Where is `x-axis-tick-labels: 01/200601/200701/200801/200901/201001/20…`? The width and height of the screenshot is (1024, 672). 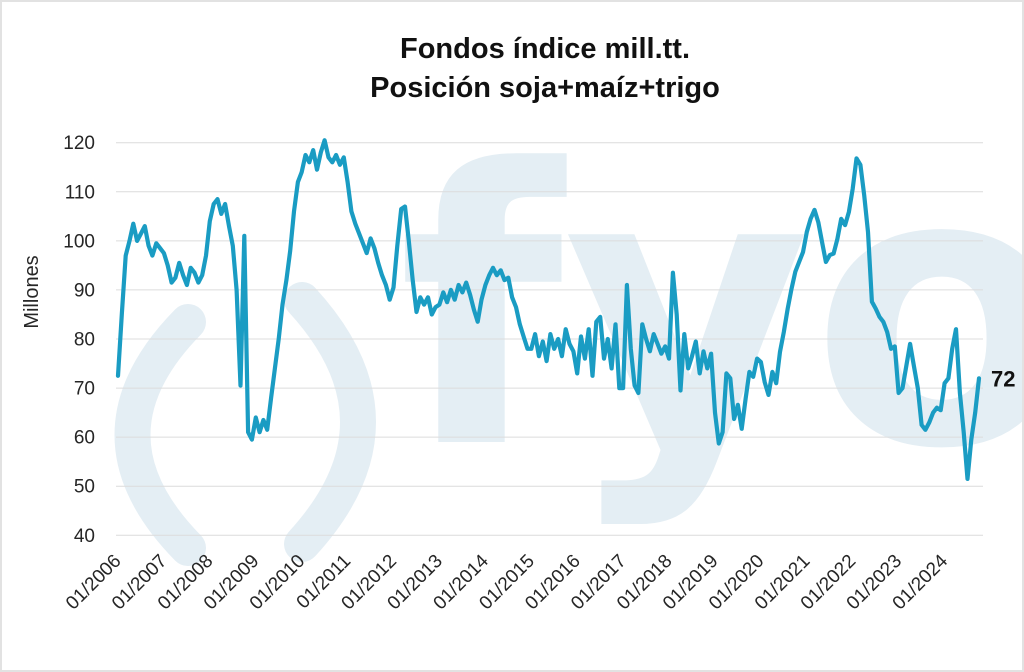 x-axis-tick-labels: 01/200601/200701/200801/200901/201001/20… is located at coordinates (507, 582).